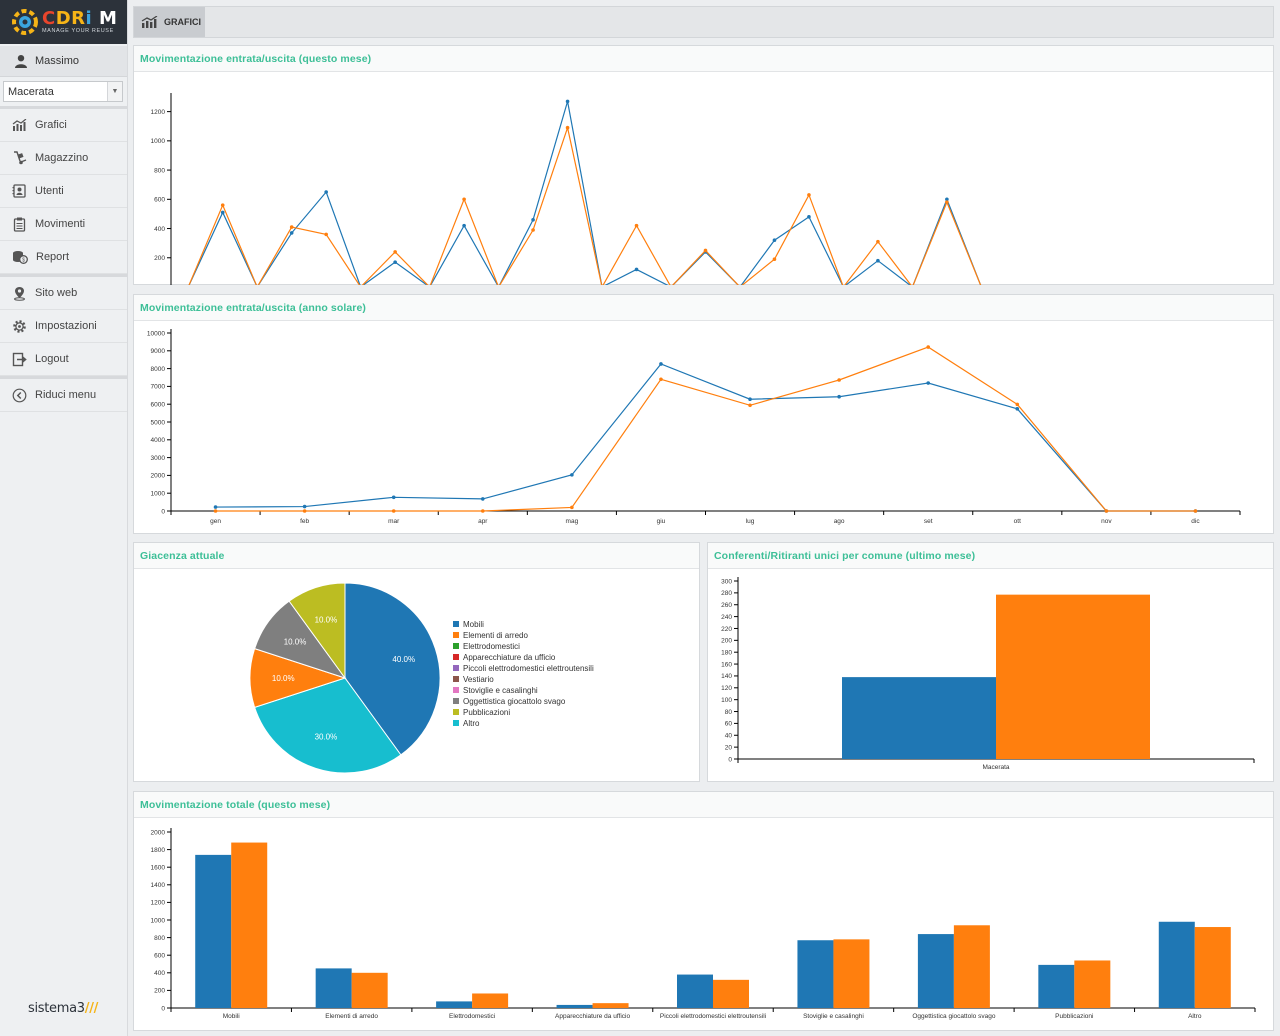 Image resolution: width=1280 pixels, height=1036 pixels. I want to click on panel-title: Giacenza attuale, so click(416, 556).